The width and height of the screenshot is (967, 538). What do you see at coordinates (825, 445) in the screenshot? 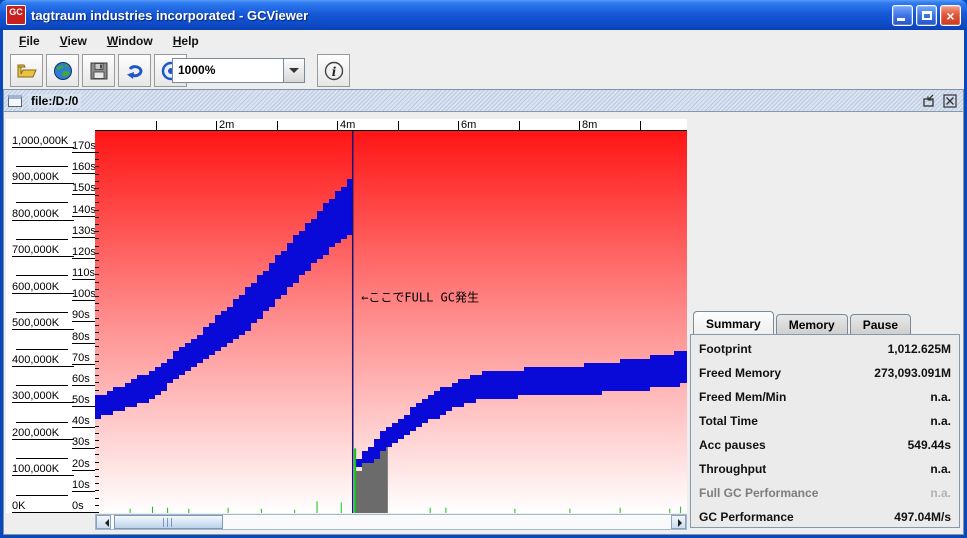
I see `summary-row: Acc pauses 549.44s` at bounding box center [825, 445].